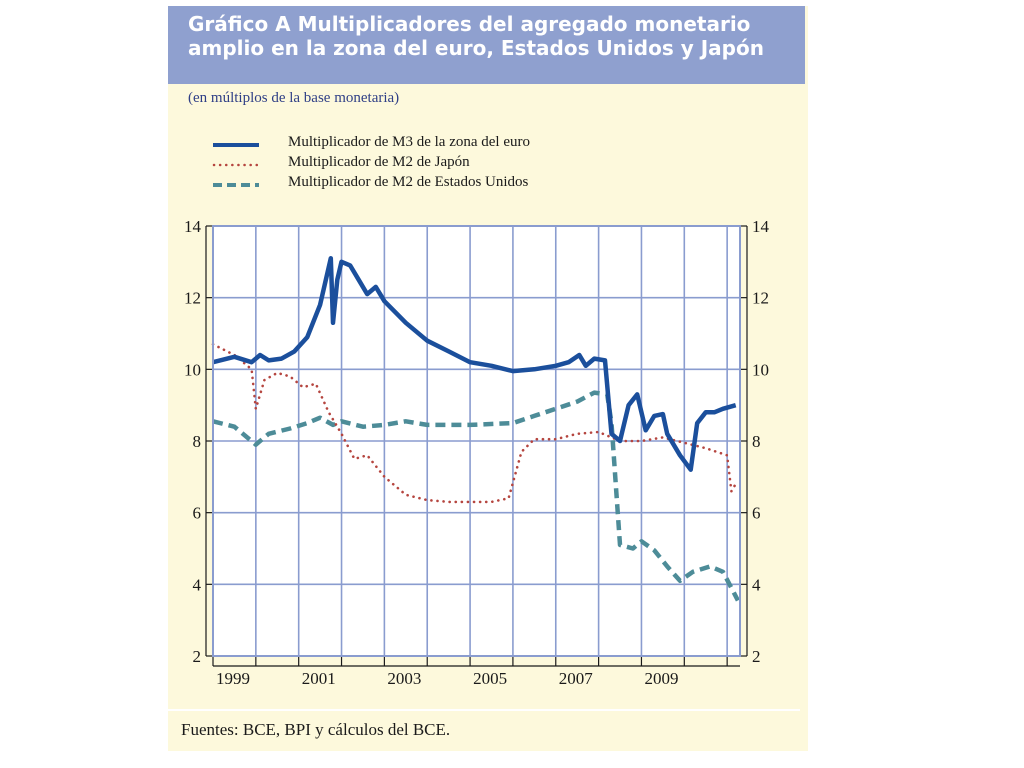 Image resolution: width=1024 pixels, height=768 pixels. I want to click on chart-subtitle: (en múltiplos de la base monetaria), so click(294, 98).